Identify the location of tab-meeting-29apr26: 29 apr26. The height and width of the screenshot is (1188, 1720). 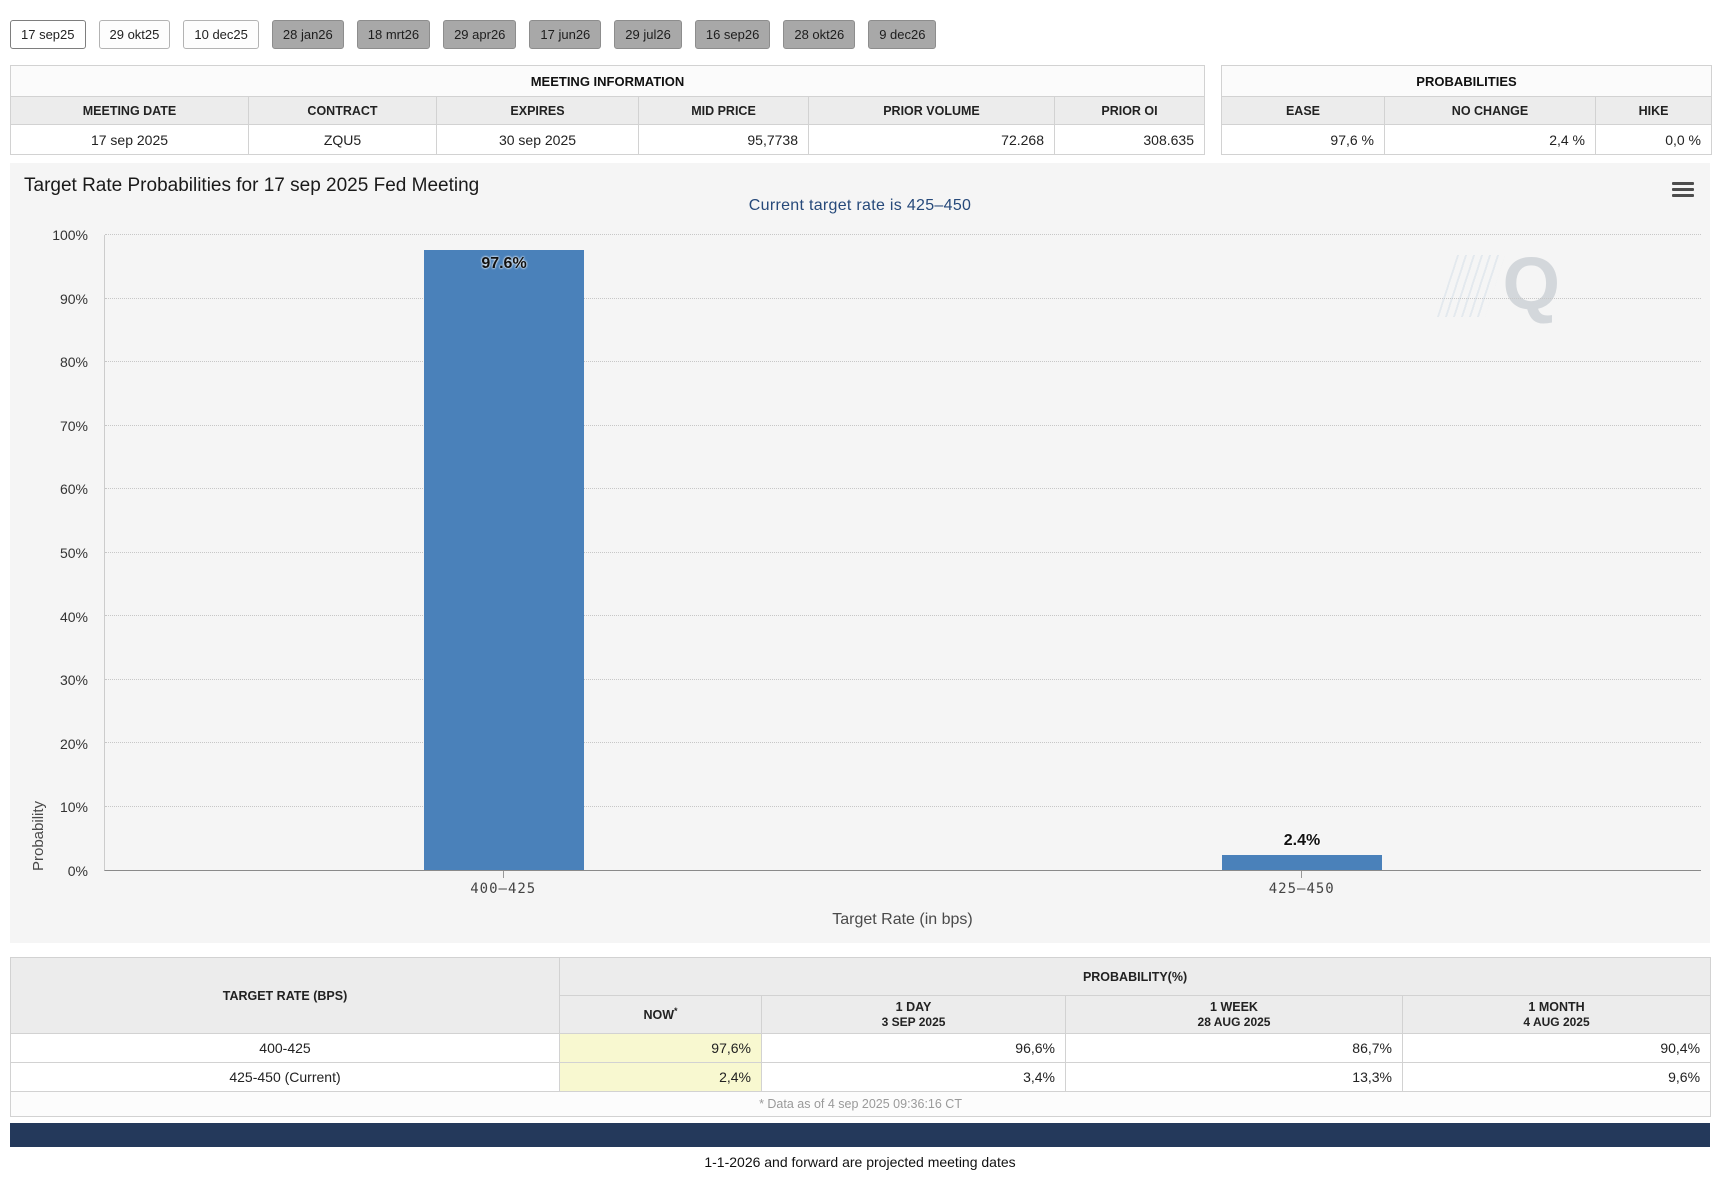
(480, 34).